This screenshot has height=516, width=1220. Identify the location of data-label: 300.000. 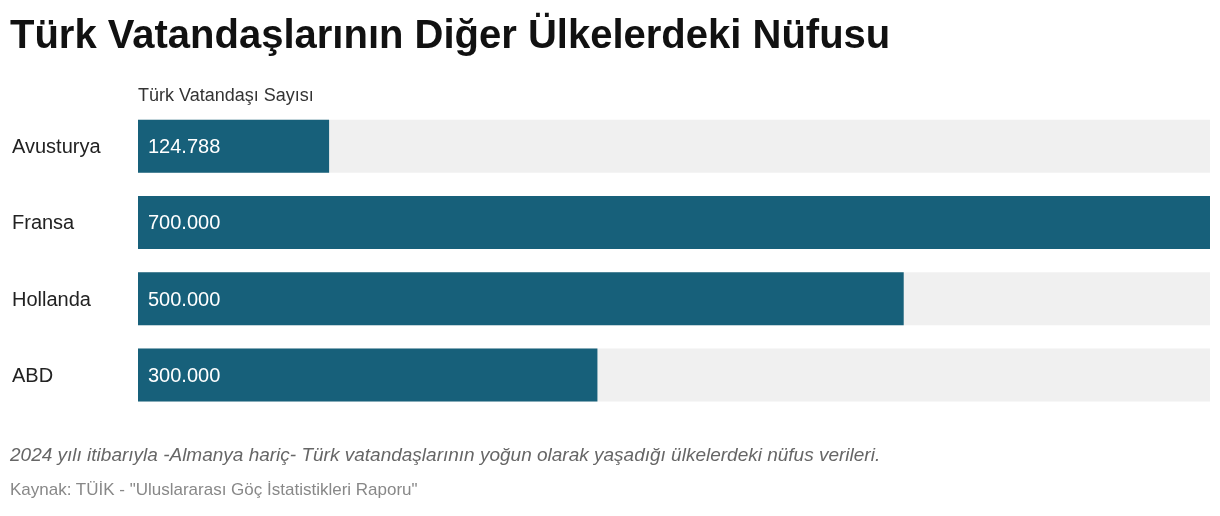
(184, 374).